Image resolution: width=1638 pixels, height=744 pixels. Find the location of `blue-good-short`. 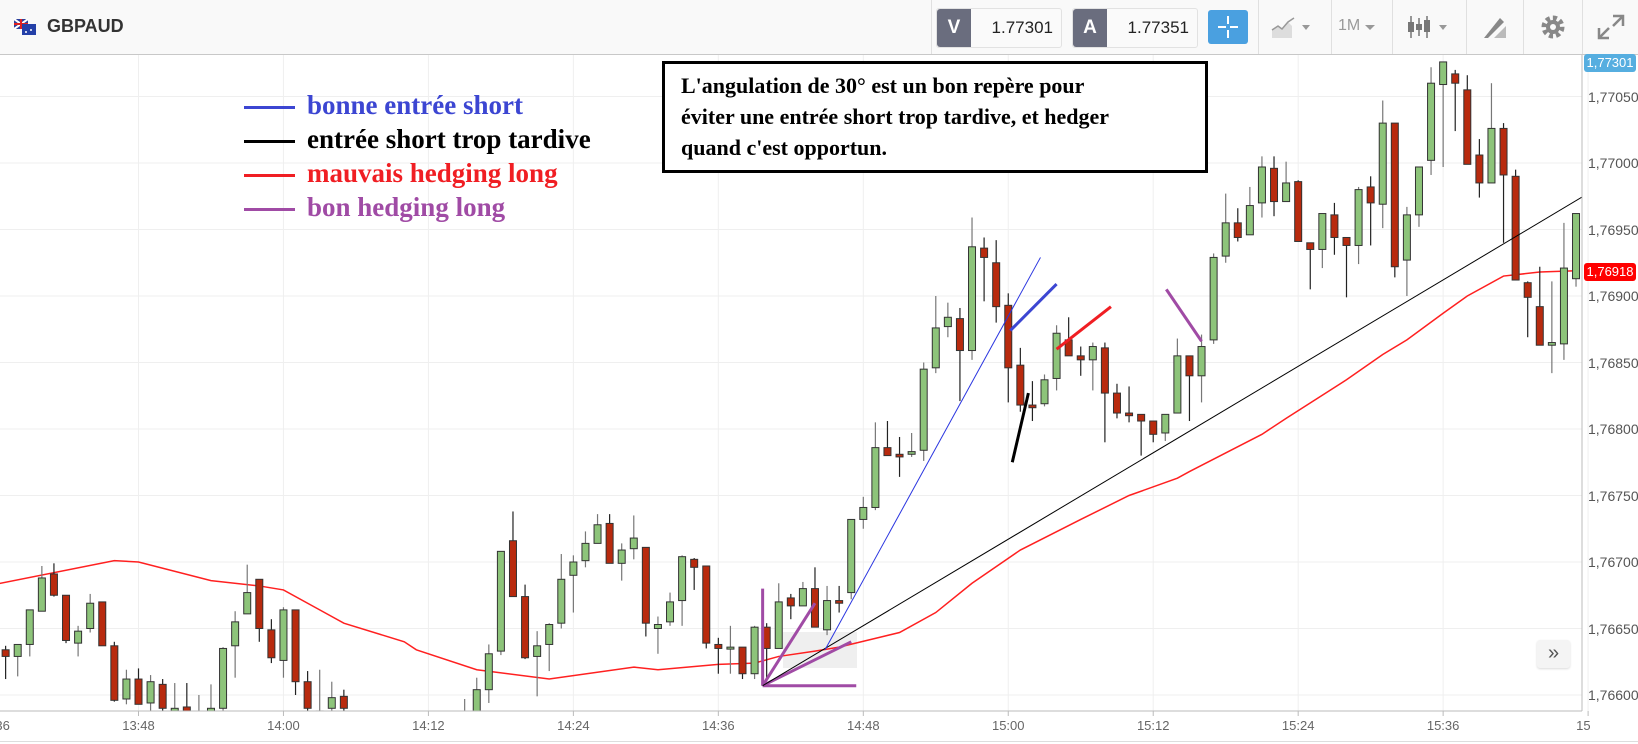

blue-good-short is located at coordinates (1033, 307).